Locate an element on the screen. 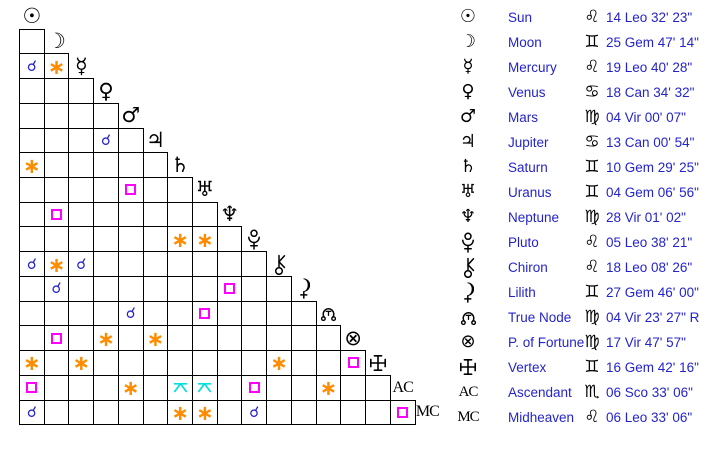  aspect-cell-true_node-chiron is located at coordinates (279, 313).